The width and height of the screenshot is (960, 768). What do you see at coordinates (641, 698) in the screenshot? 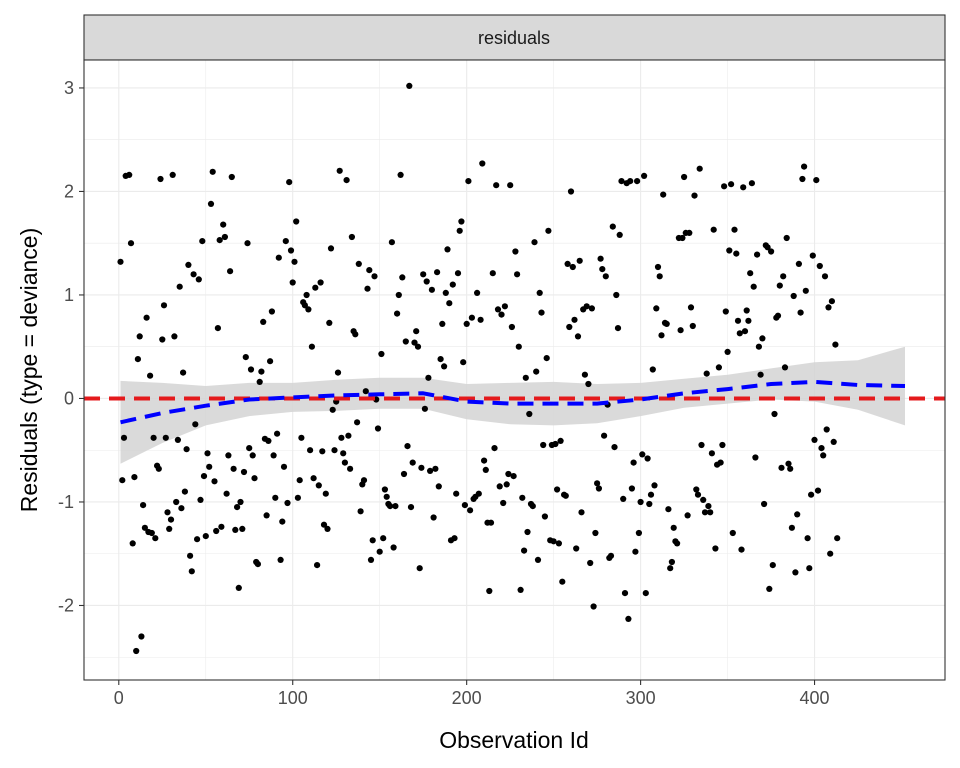
I see `x-tick-label: 300` at bounding box center [641, 698].